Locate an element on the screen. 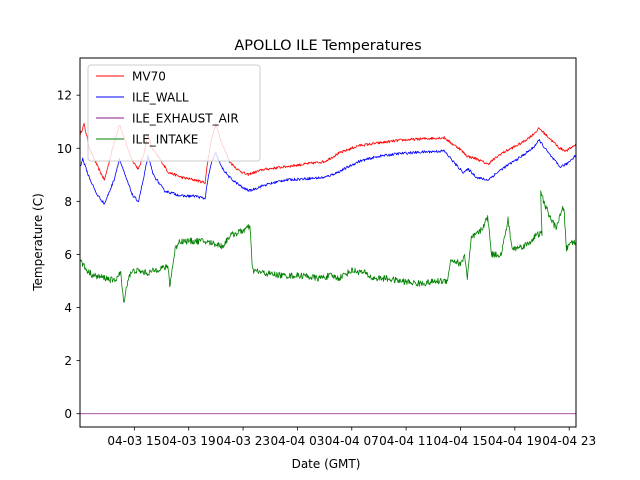 Image resolution: width=640 pixels, height=480 pixels. legend: MV70 ILE_WALL ILE_EXHAUST_AIR ILE_INTAKE is located at coordinates (174, 113).